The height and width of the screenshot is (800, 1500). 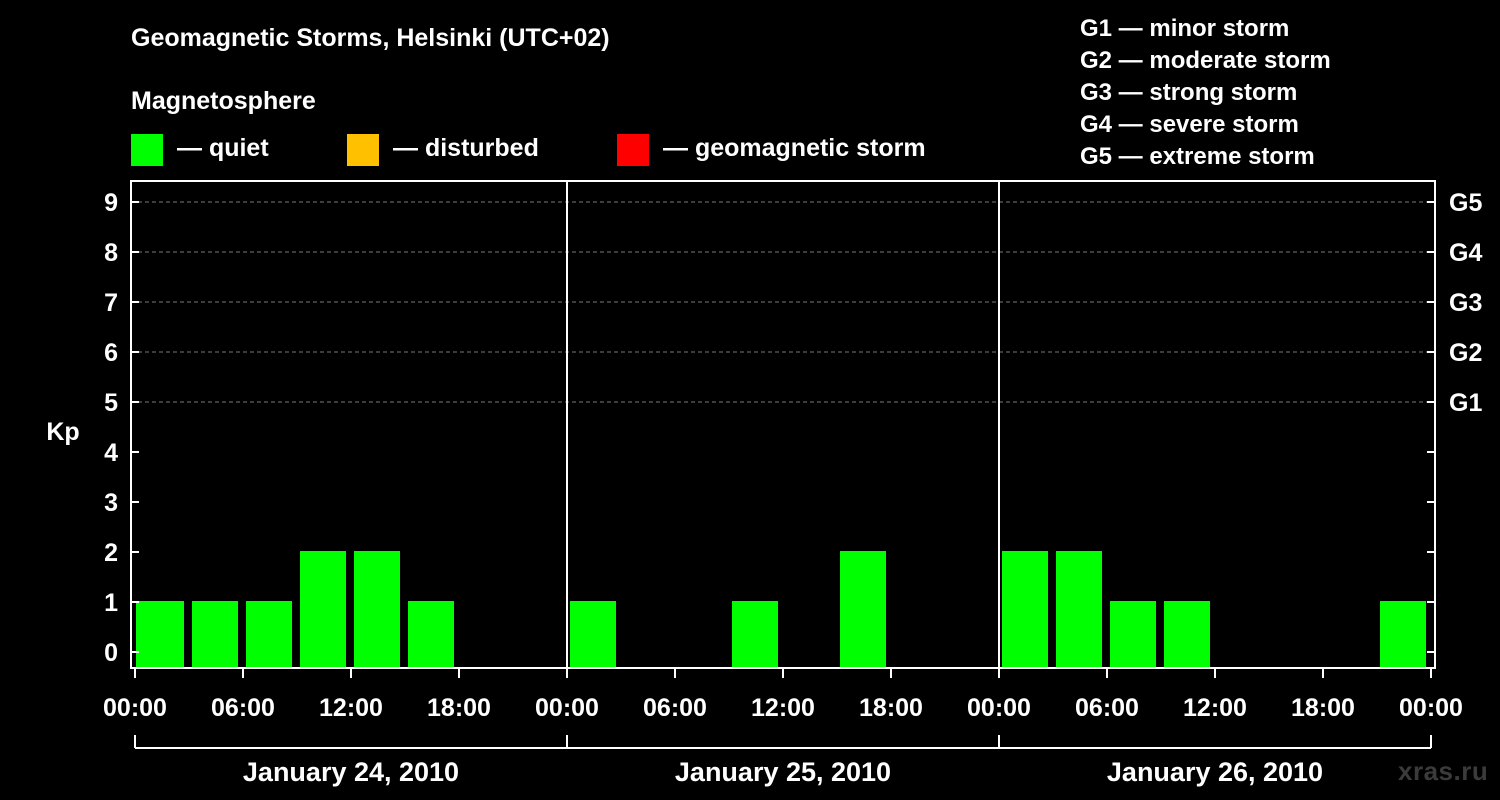 I want to click on y-tick-label-6: 6, so click(x=111, y=353).